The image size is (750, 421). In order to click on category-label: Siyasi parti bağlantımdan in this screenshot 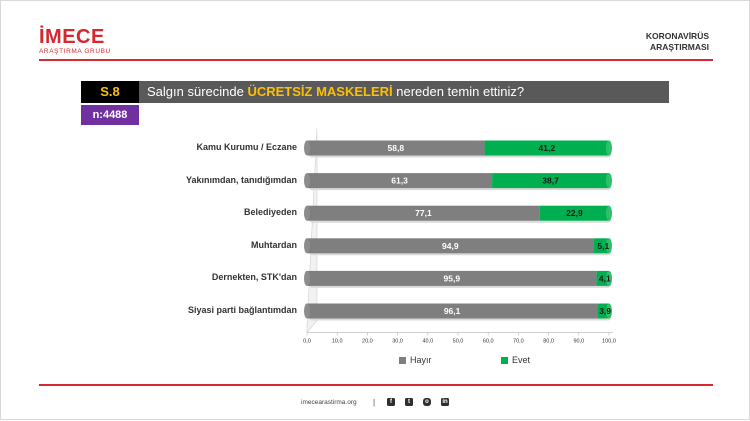, I will do `click(242, 310)`.